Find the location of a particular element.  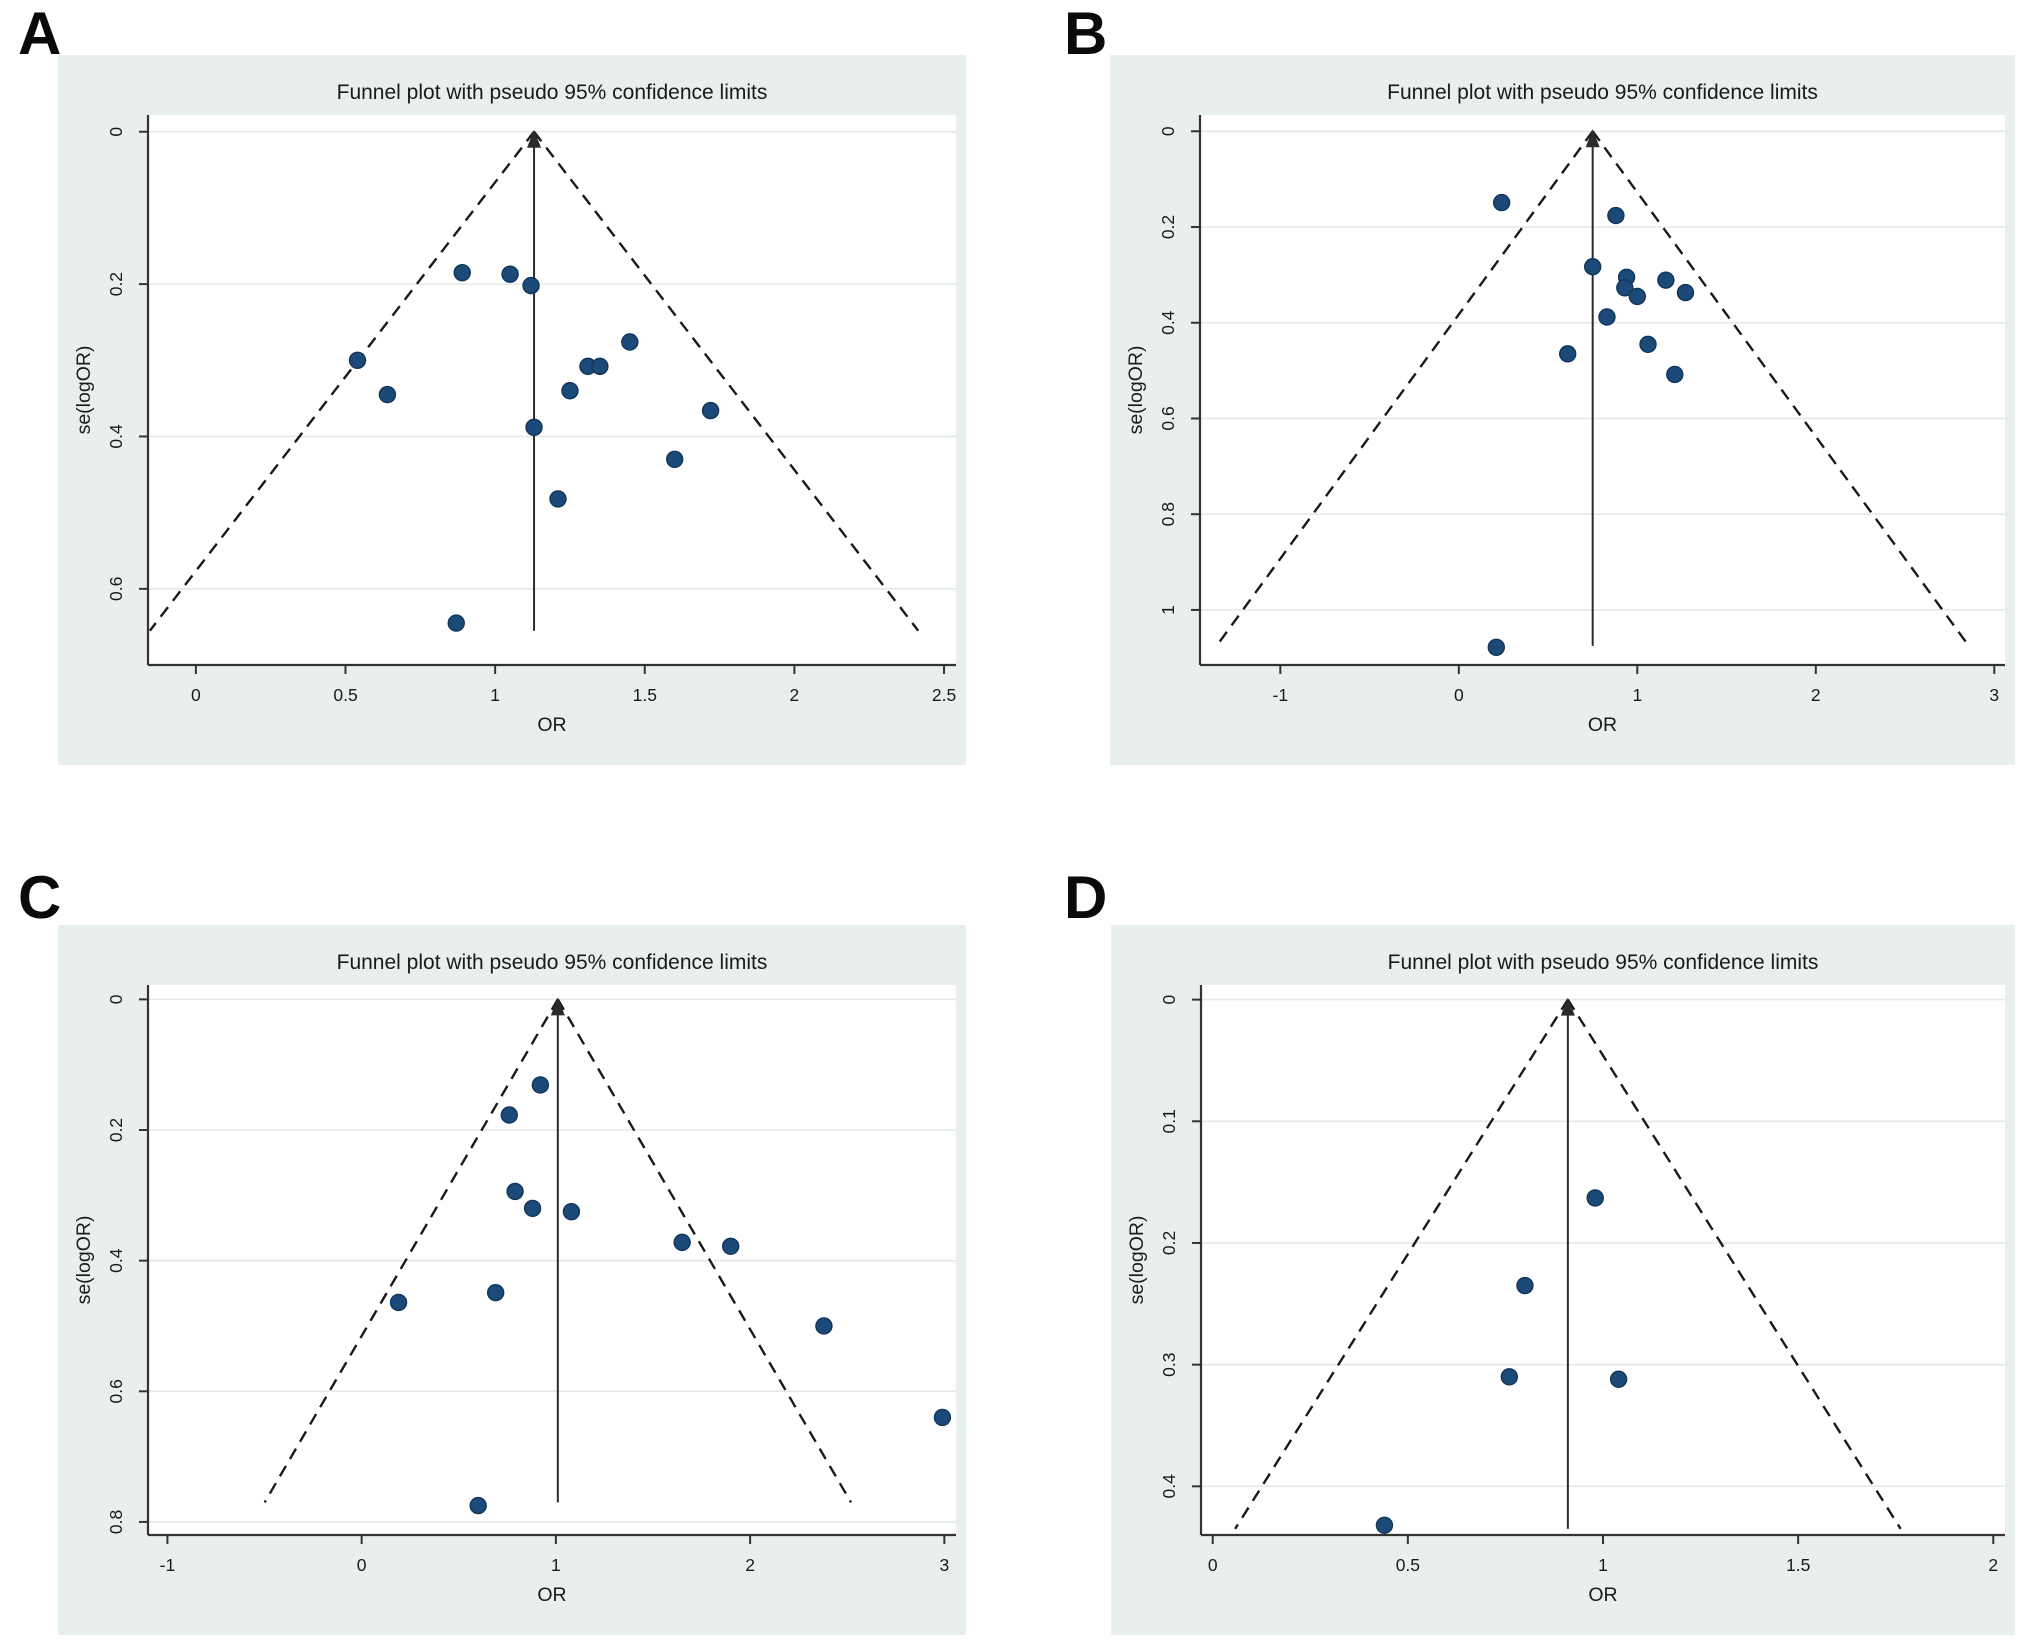

x-tick-label: 3 is located at coordinates (1994, 695).